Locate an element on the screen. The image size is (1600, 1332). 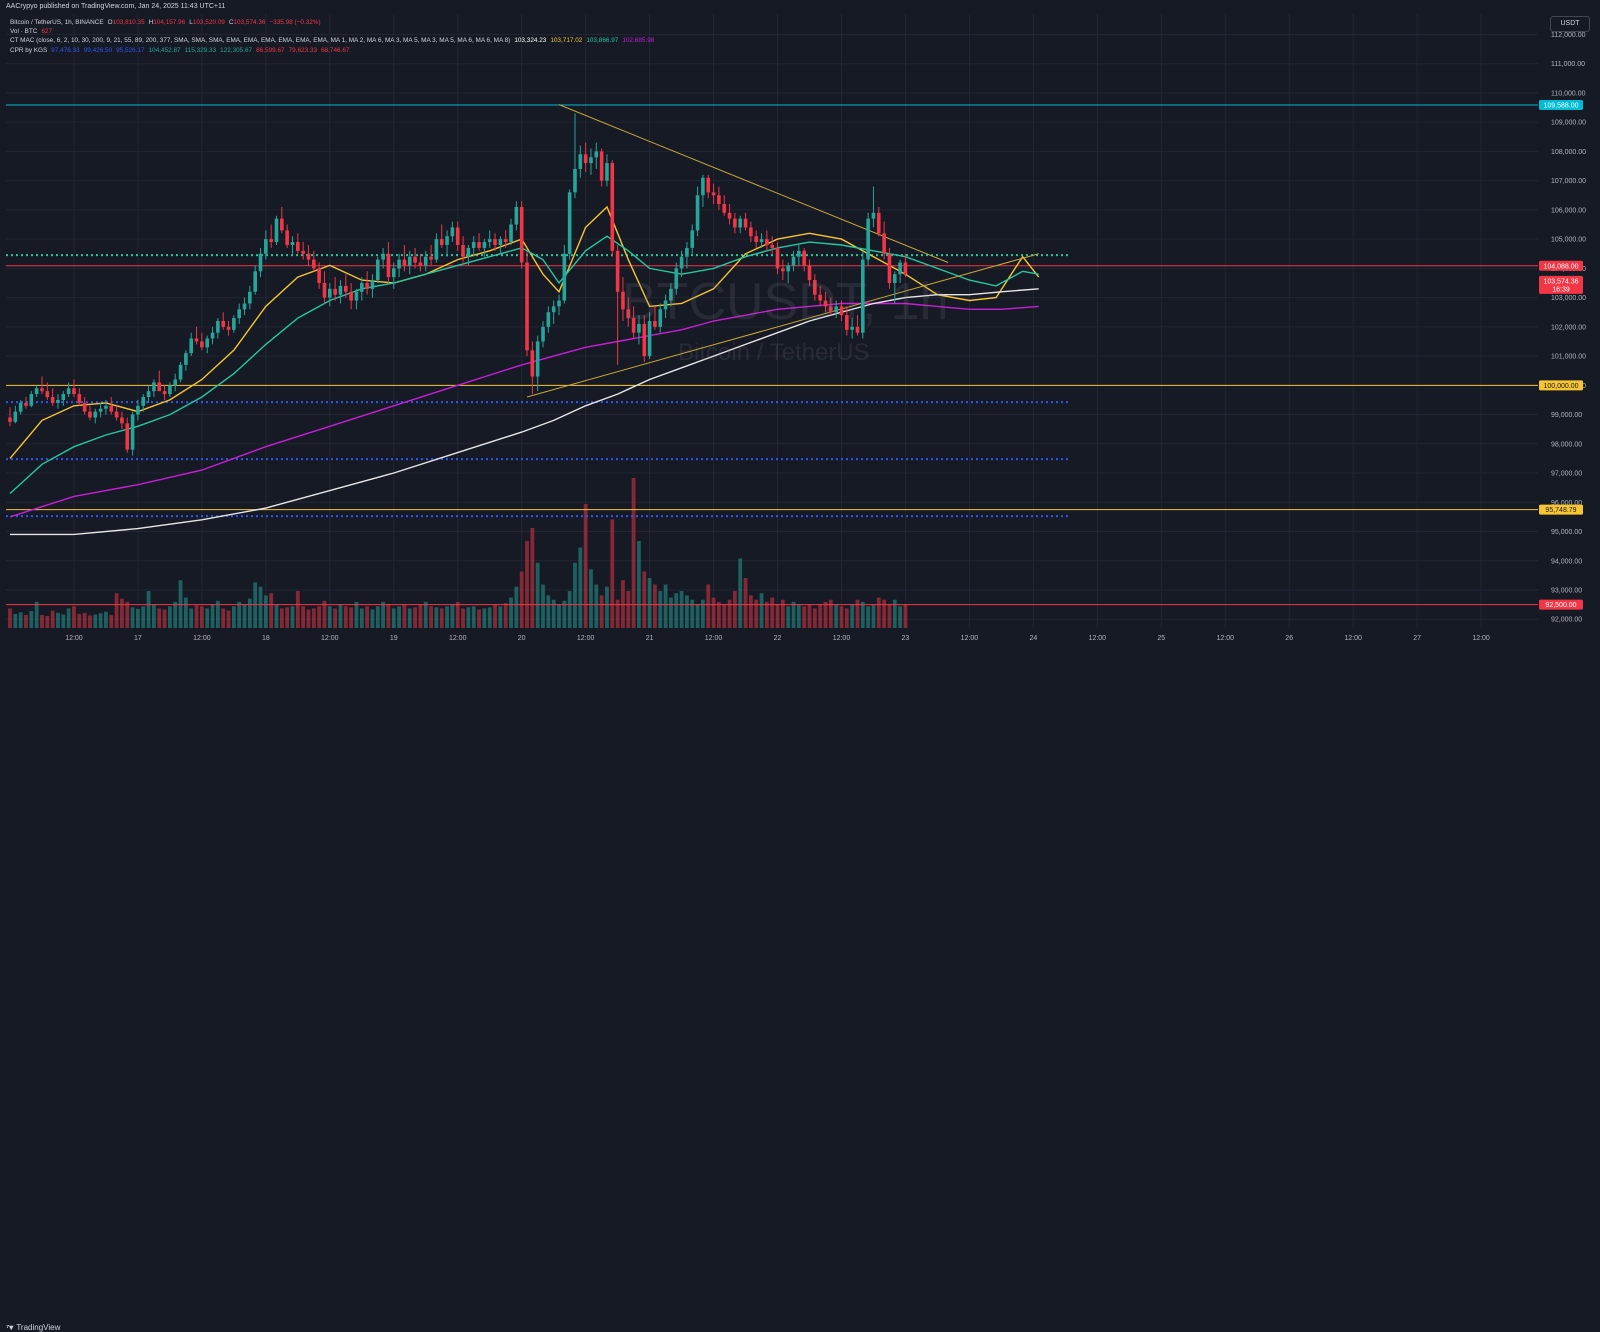
currency-selector: USDT is located at coordinates (1570, 24).